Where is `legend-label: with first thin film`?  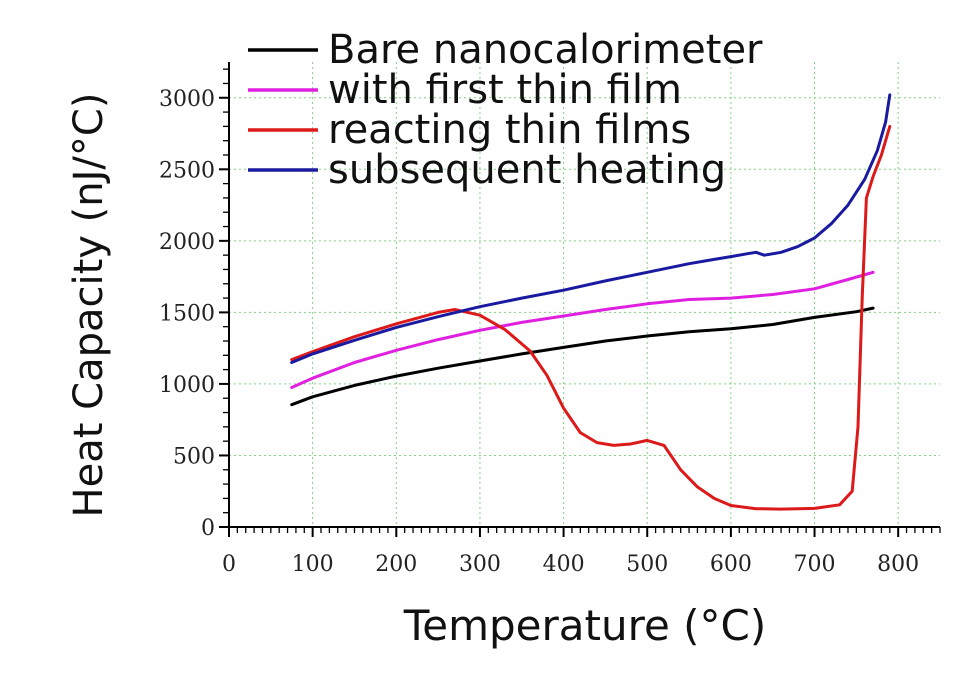
legend-label: with first thin film is located at coordinates (505, 90).